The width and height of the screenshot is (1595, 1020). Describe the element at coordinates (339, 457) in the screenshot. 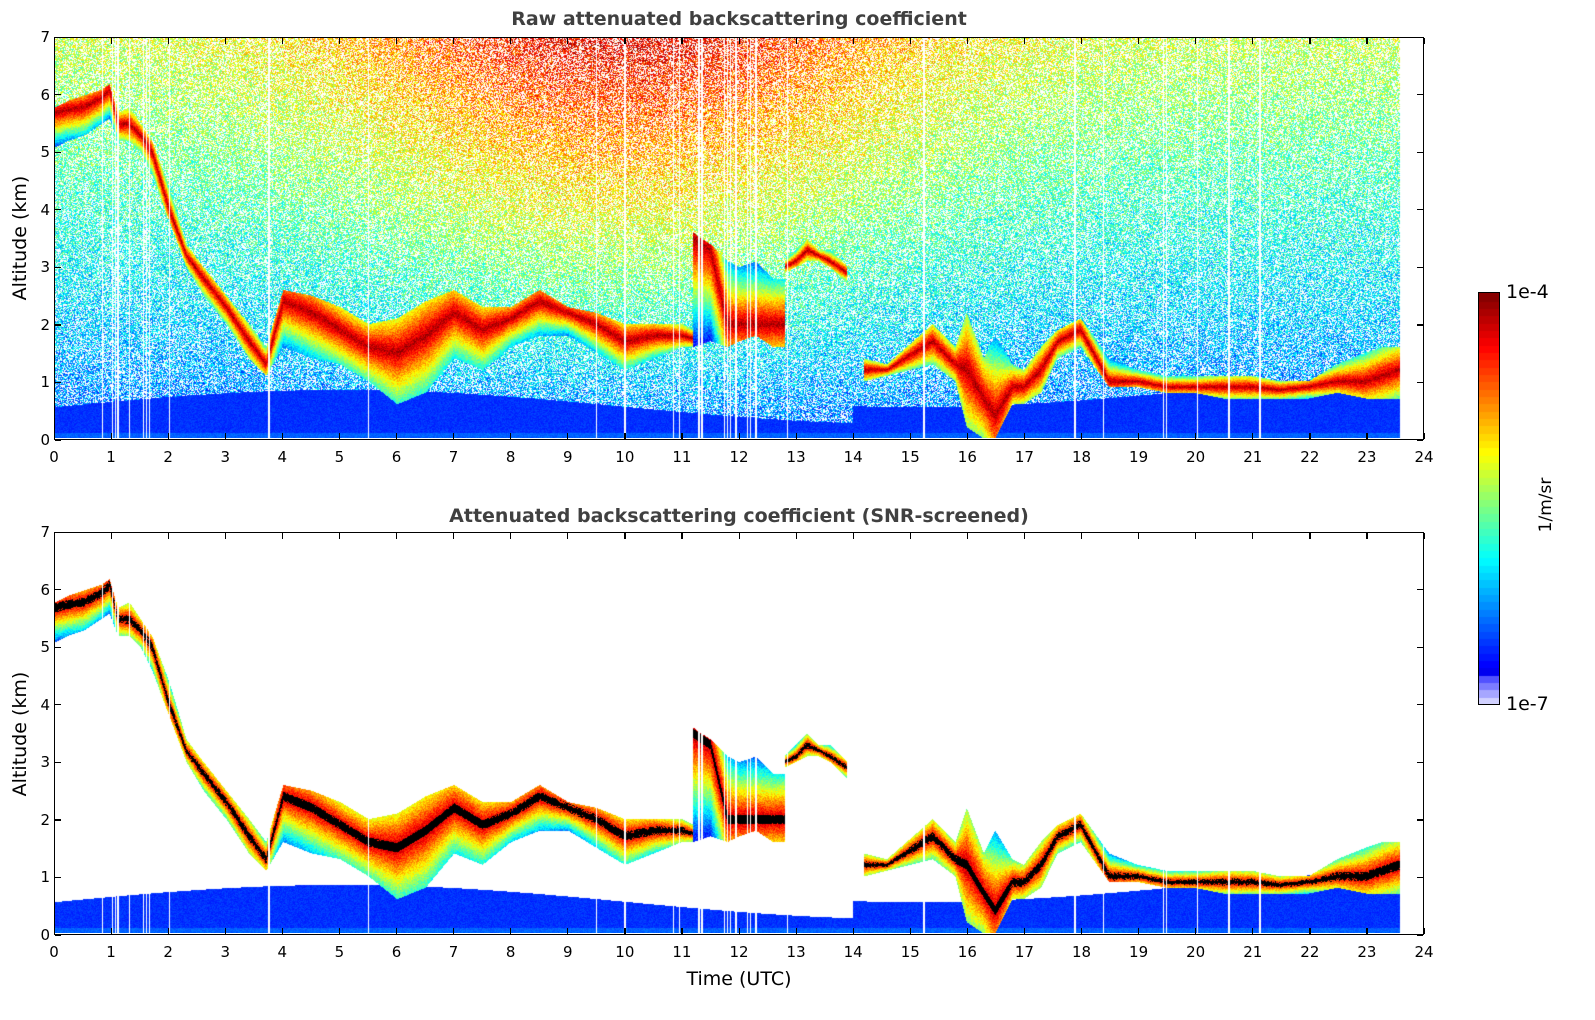

I see `x-tick-label: 5` at that location.